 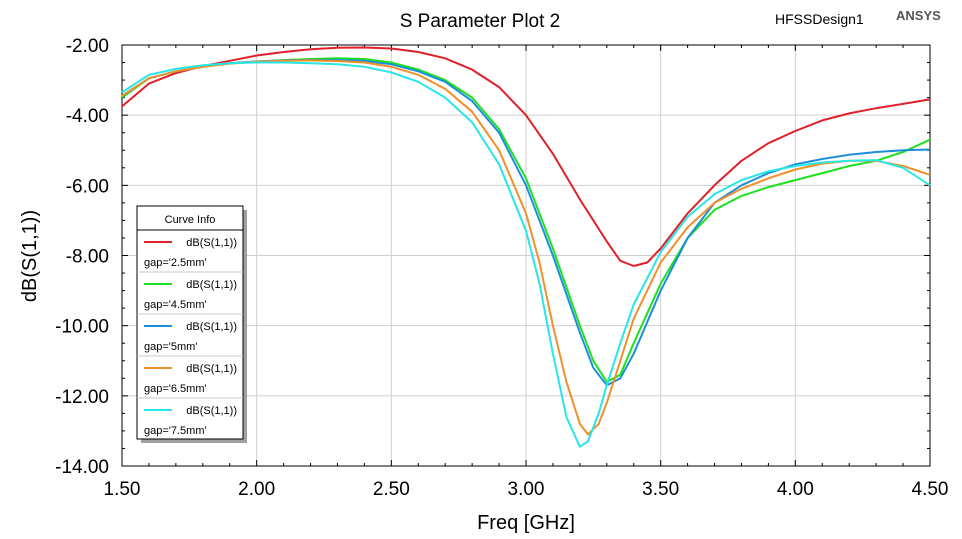 What do you see at coordinates (175, 305) in the screenshot?
I see `legend-series-gap: gap='4.5mm'` at bounding box center [175, 305].